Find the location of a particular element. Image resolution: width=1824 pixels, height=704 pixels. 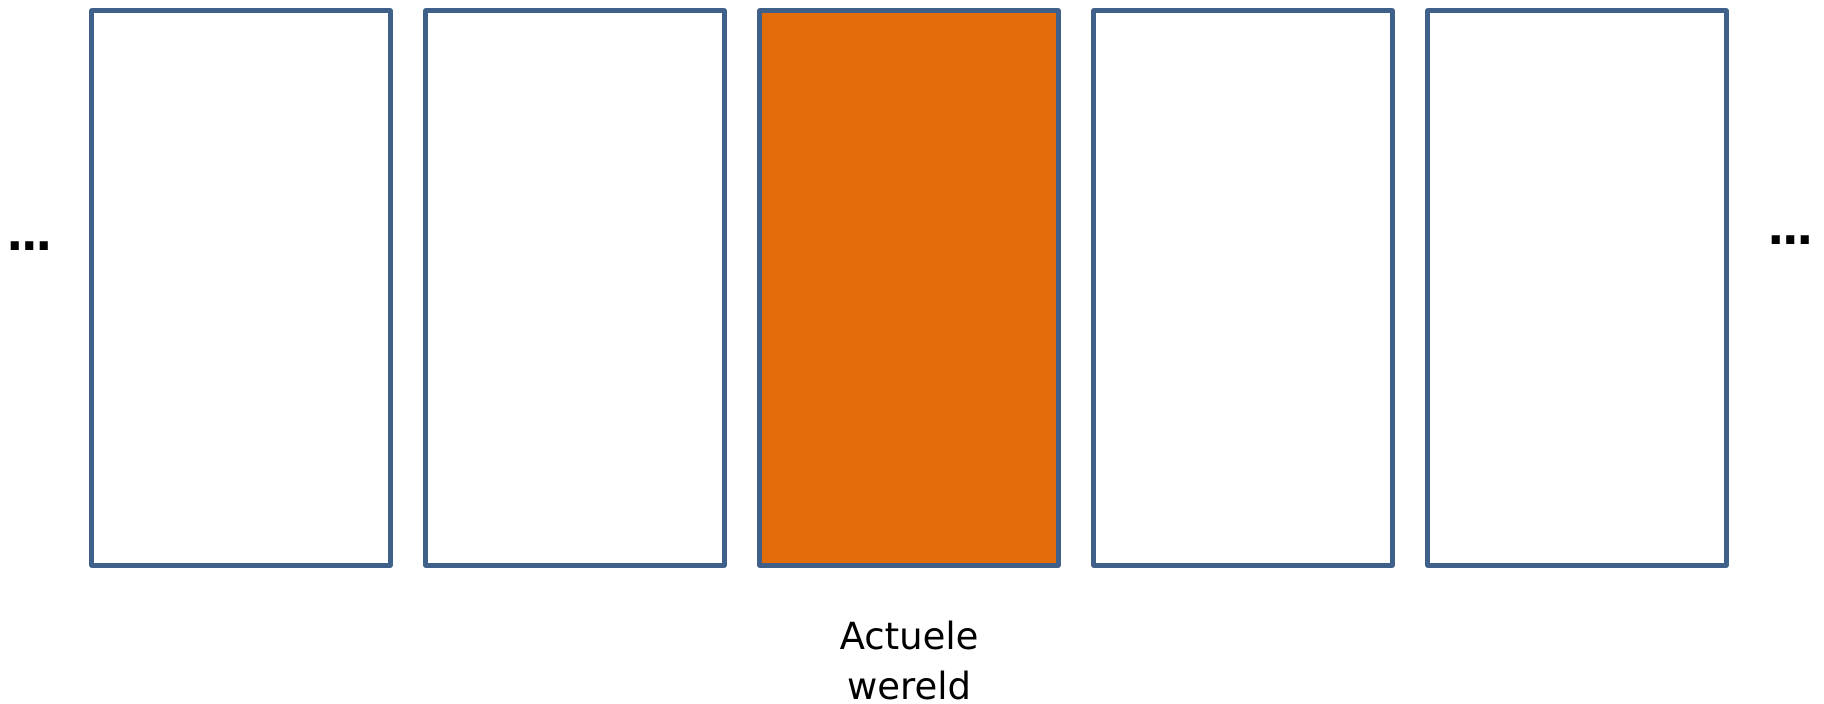

actual-world-caption: Actuele wereld is located at coordinates (909, 658).